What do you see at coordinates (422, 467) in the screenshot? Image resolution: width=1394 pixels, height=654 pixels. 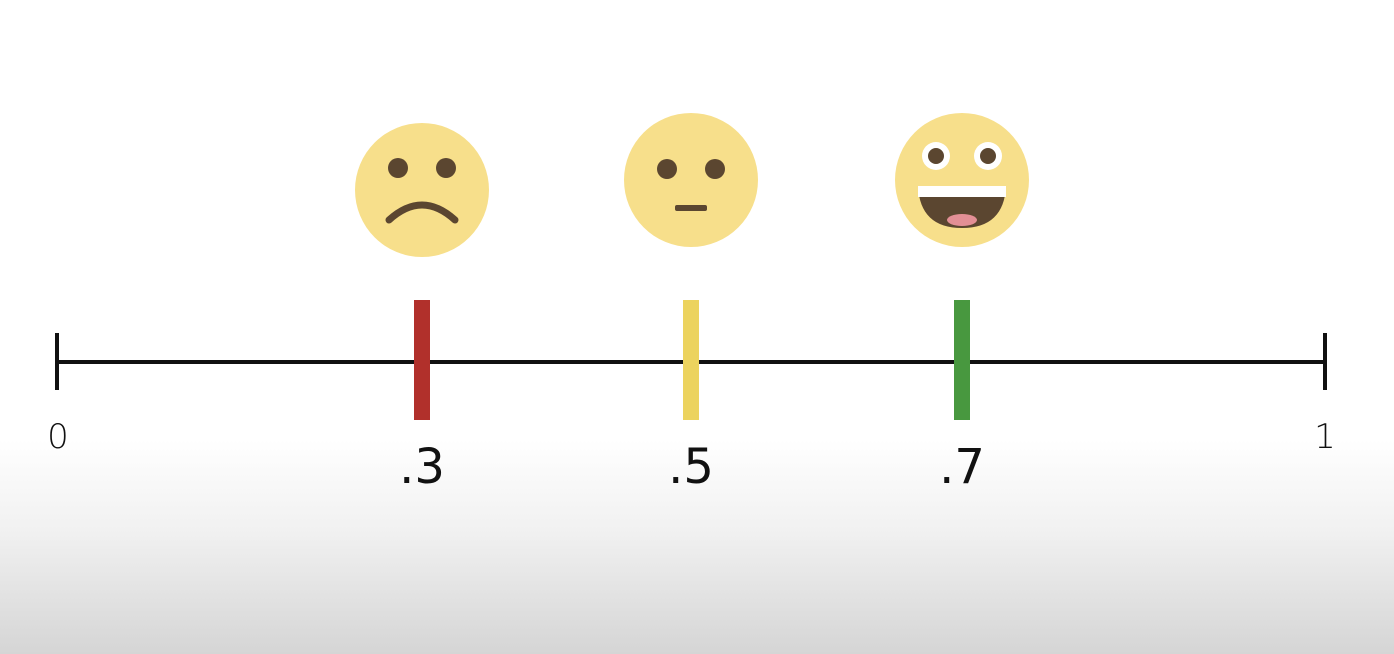 I see `marker-label-1: .3` at bounding box center [422, 467].